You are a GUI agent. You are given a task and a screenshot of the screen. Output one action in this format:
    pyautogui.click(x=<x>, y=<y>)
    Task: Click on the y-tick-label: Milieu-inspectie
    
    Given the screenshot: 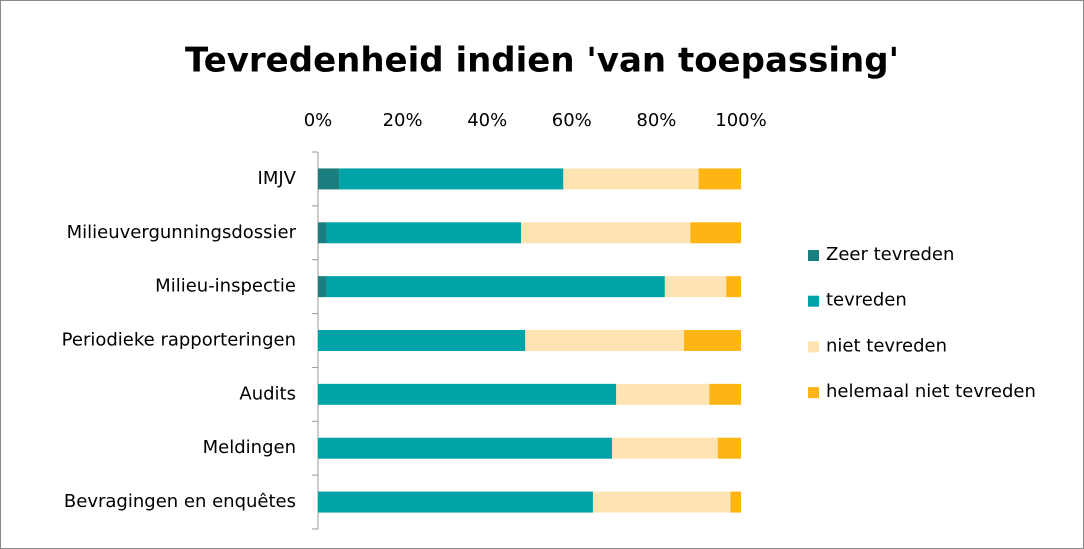 What is the action you would take?
    pyautogui.click(x=225, y=286)
    